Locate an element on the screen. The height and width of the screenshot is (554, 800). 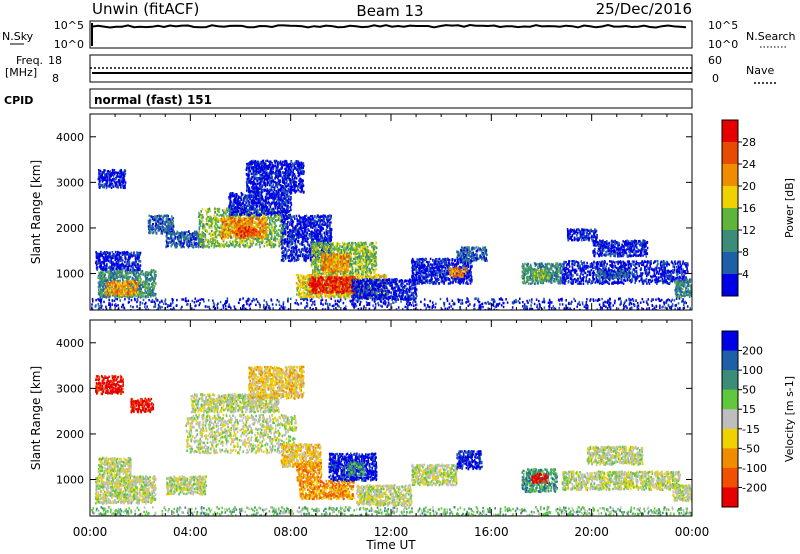
nsearch-label: N.Search is located at coordinates (771, 36).